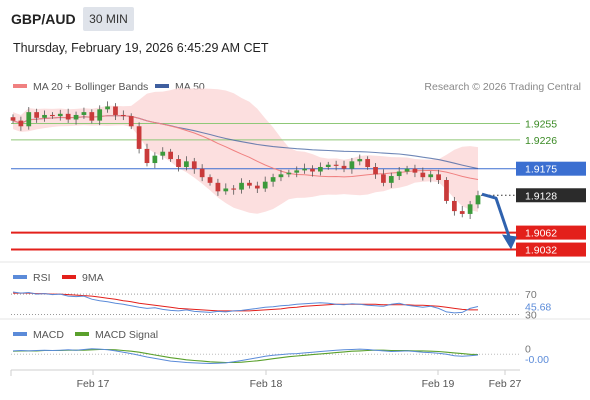  What do you see at coordinates (299, 380) in the screenshot?
I see `x-axis: Feb 17 Feb 18 Feb 19 Feb 27` at bounding box center [299, 380].